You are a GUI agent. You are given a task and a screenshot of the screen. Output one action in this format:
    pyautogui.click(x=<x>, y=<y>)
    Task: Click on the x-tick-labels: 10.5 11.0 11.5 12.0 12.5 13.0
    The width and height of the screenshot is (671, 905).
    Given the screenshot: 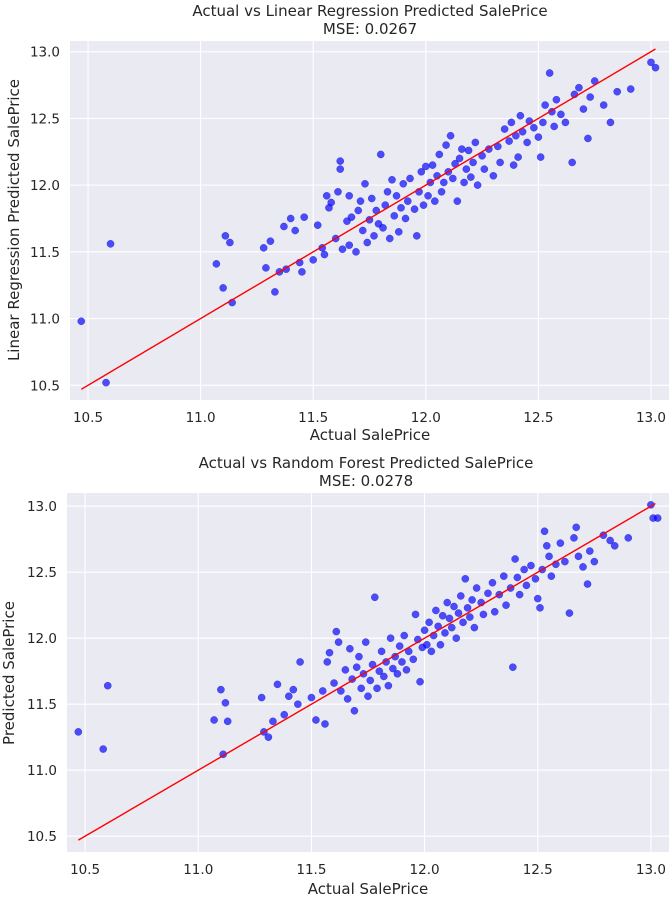 What is the action you would take?
    pyautogui.click(x=369, y=418)
    